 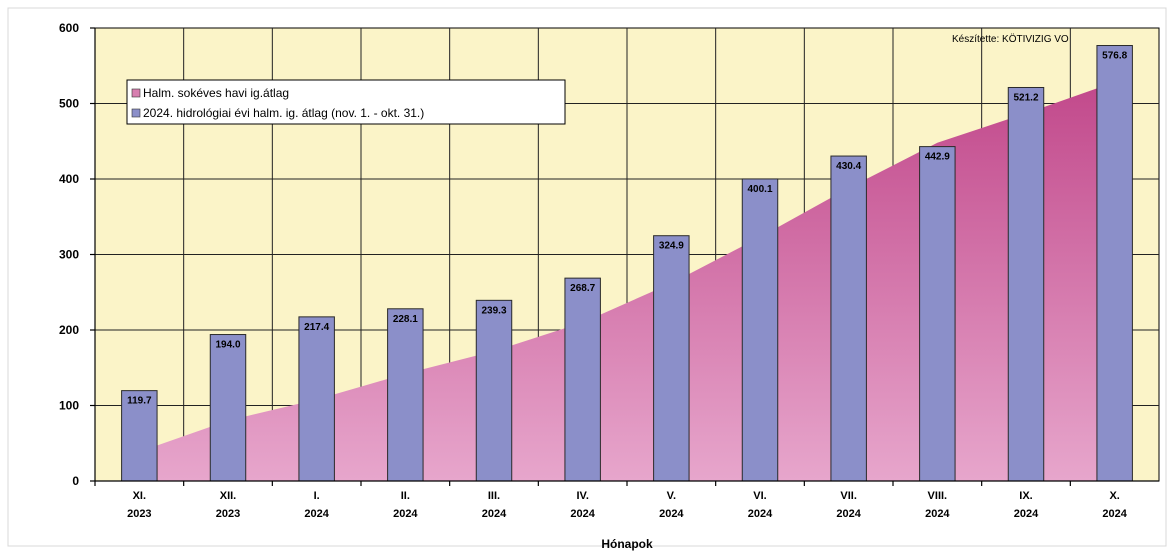 I want to click on x-tick-label-2-year: 2024, so click(x=316, y=514).